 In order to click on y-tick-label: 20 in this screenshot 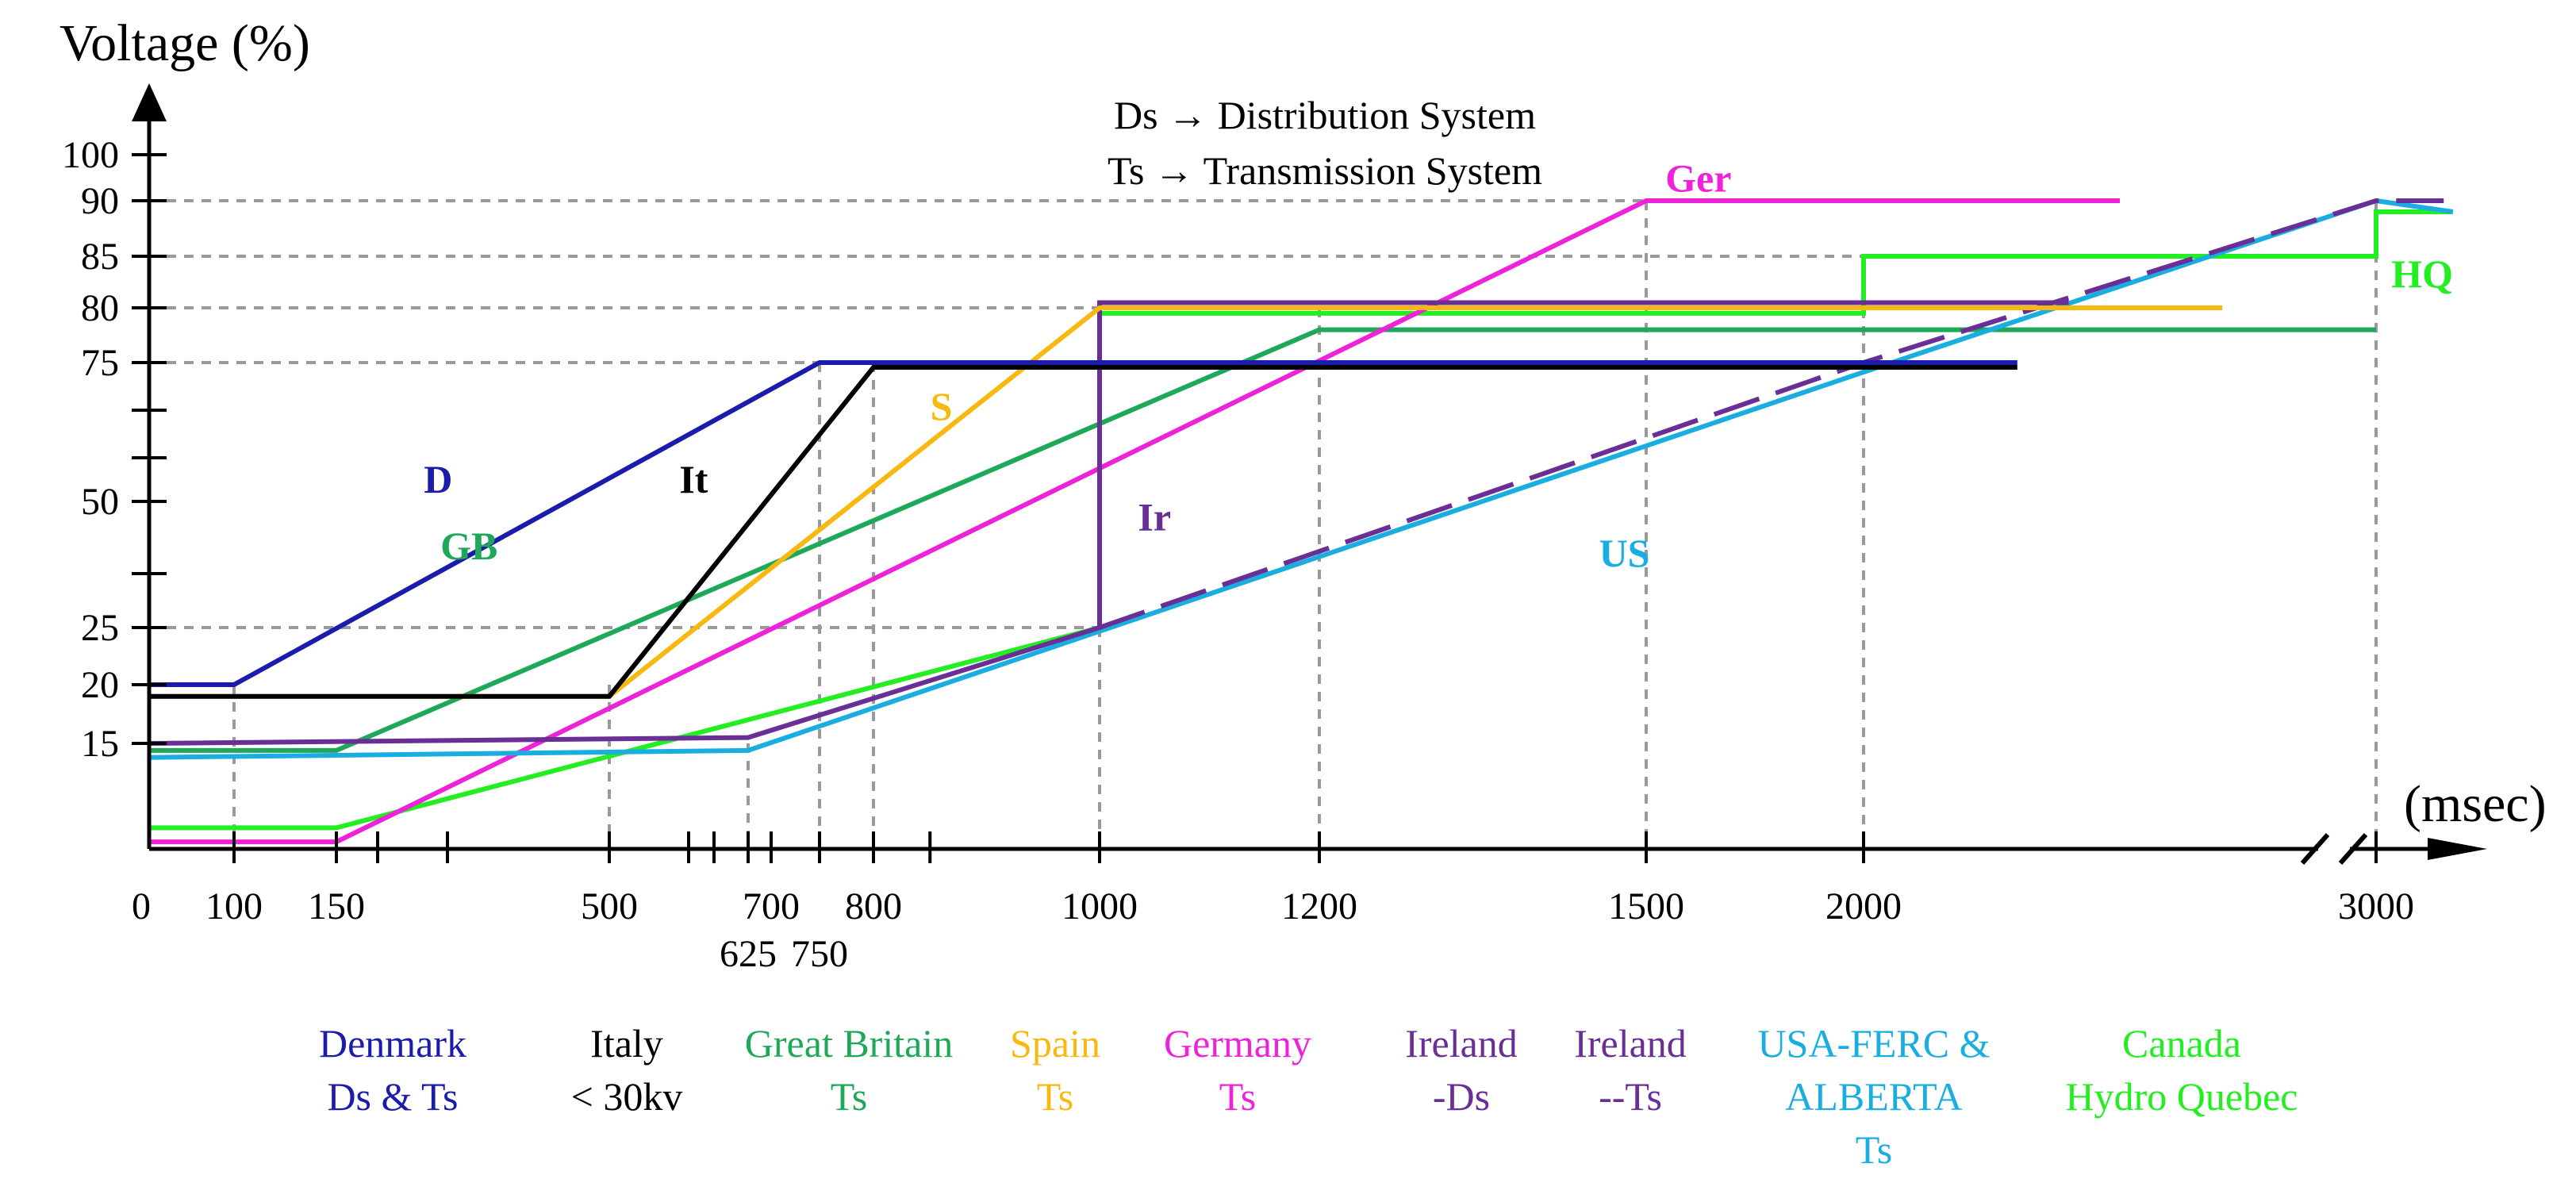, I will do `click(100, 685)`.